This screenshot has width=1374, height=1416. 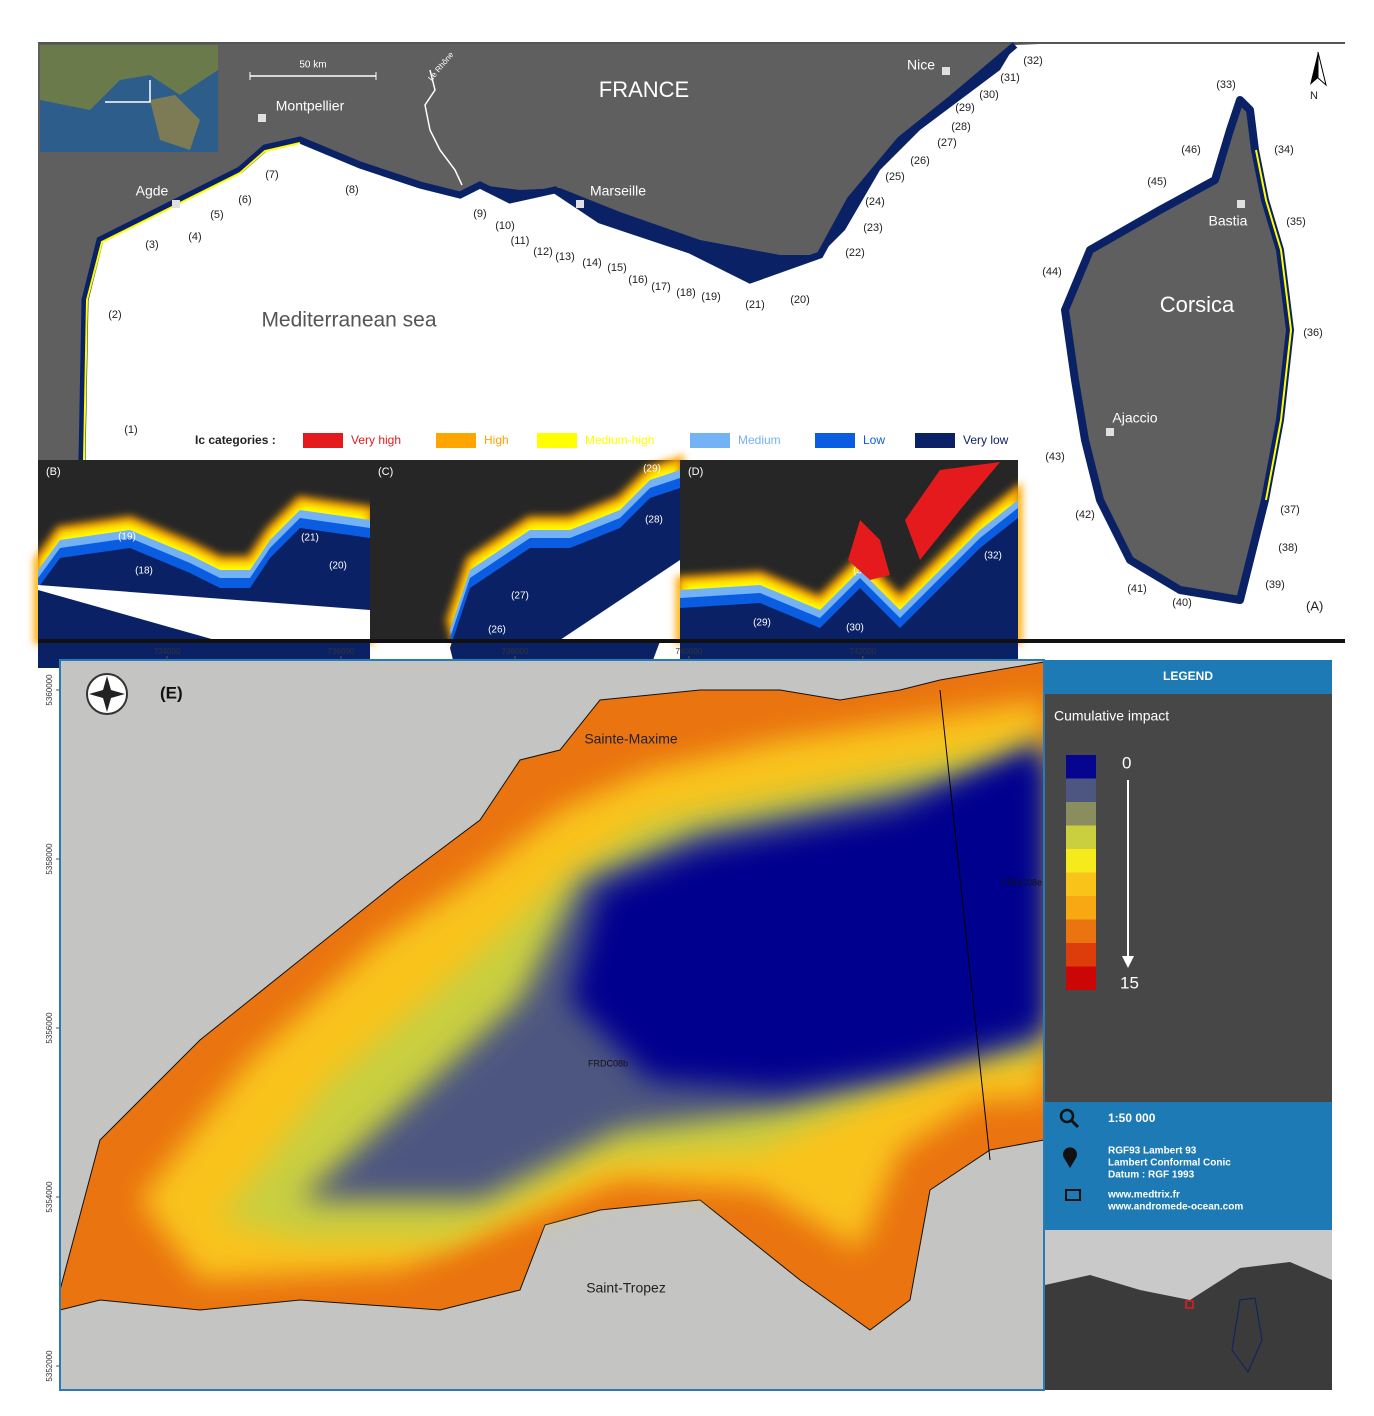 What do you see at coordinates (520, 596) in the screenshot?
I see `zone-label: (27)` at bounding box center [520, 596].